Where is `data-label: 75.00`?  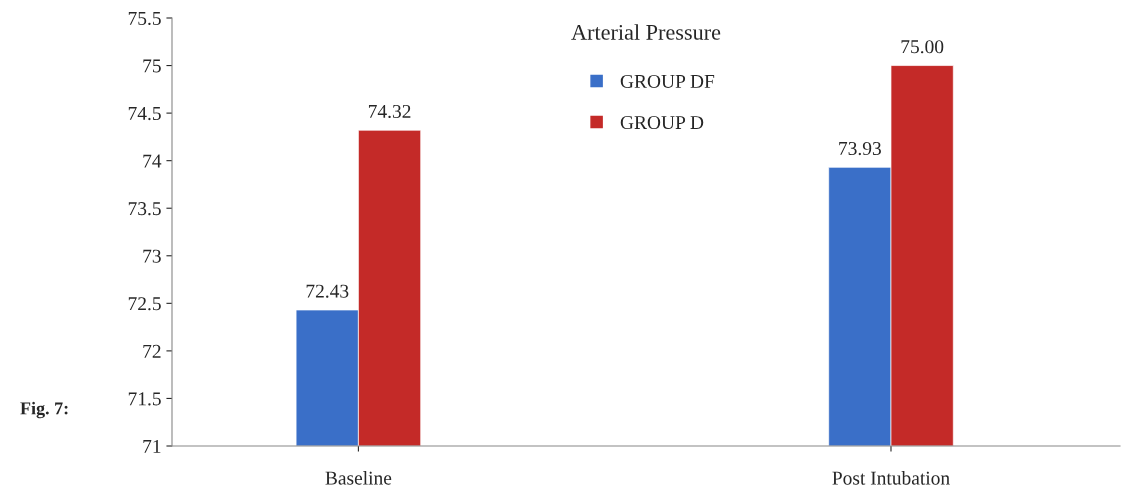 data-label: 75.00 is located at coordinates (922, 47).